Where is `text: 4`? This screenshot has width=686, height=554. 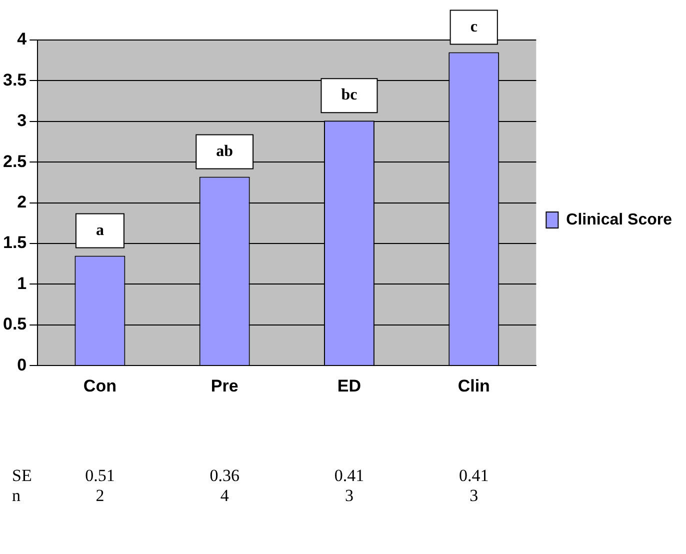
text: 4 is located at coordinates (224, 496).